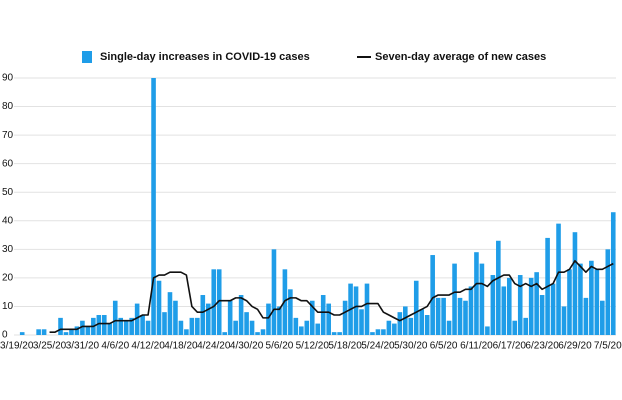 This screenshot has width=622, height=400. I want to click on x-tick-label: 3/31/20, so click(83, 346).